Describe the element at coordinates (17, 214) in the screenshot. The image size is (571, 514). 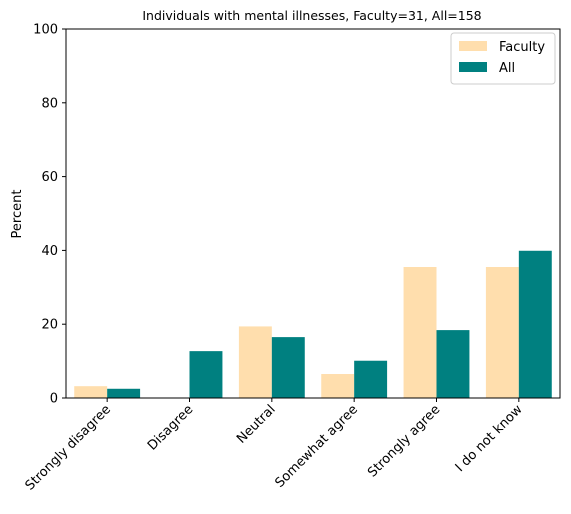
I see `y-axis-label: Percent` at that location.